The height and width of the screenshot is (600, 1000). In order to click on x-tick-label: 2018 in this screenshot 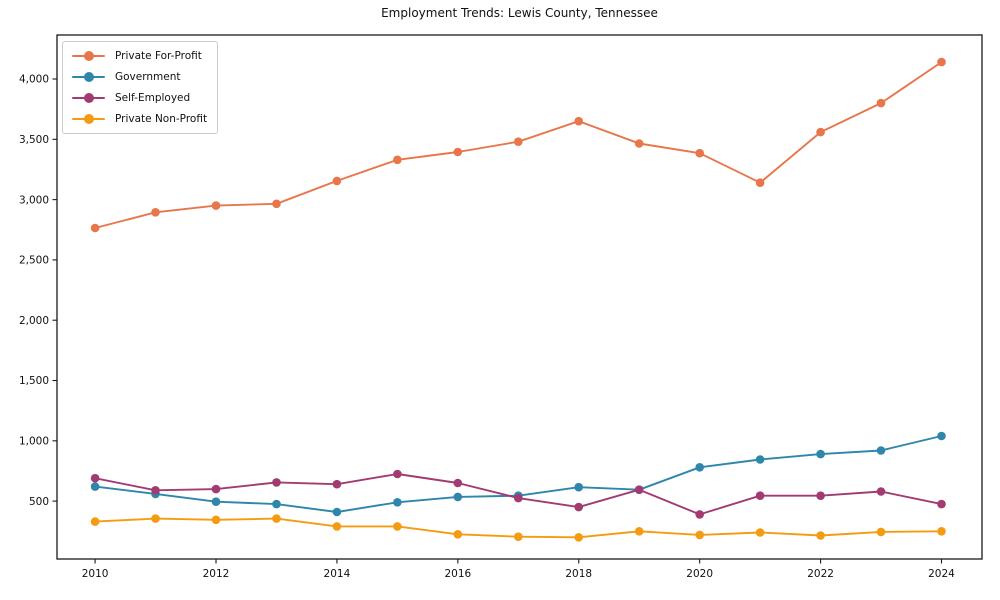, I will do `click(578, 574)`.